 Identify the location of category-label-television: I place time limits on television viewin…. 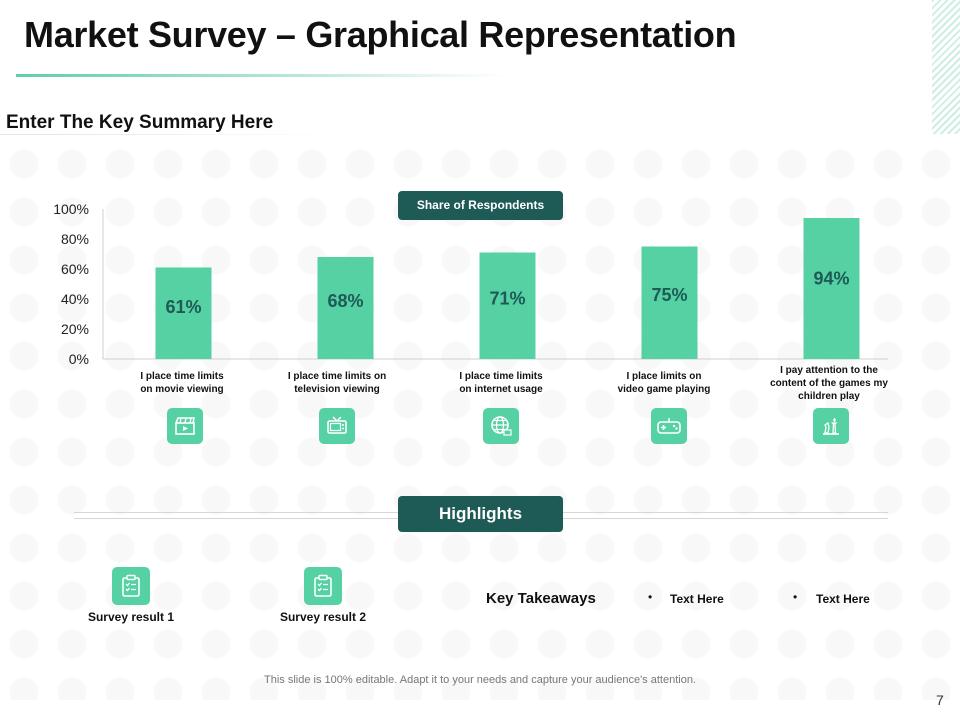
(337, 383).